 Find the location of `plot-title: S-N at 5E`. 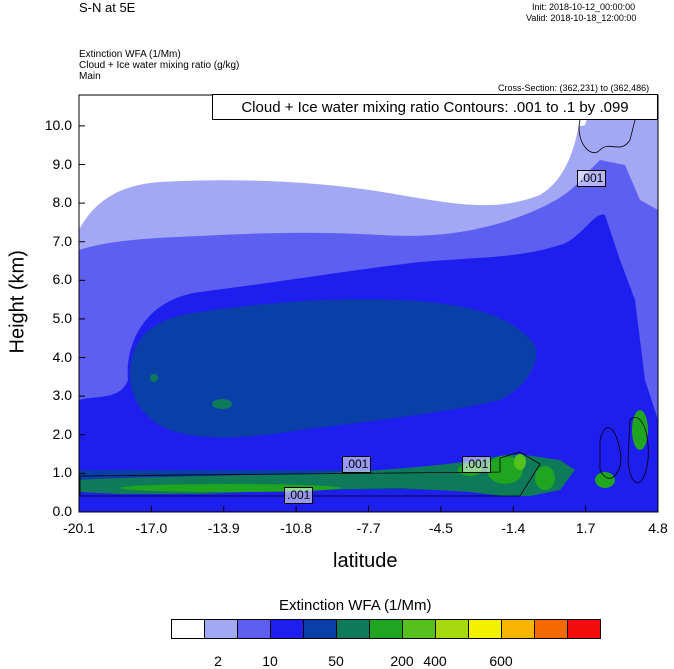

plot-title: S-N at 5E is located at coordinates (107, 7).